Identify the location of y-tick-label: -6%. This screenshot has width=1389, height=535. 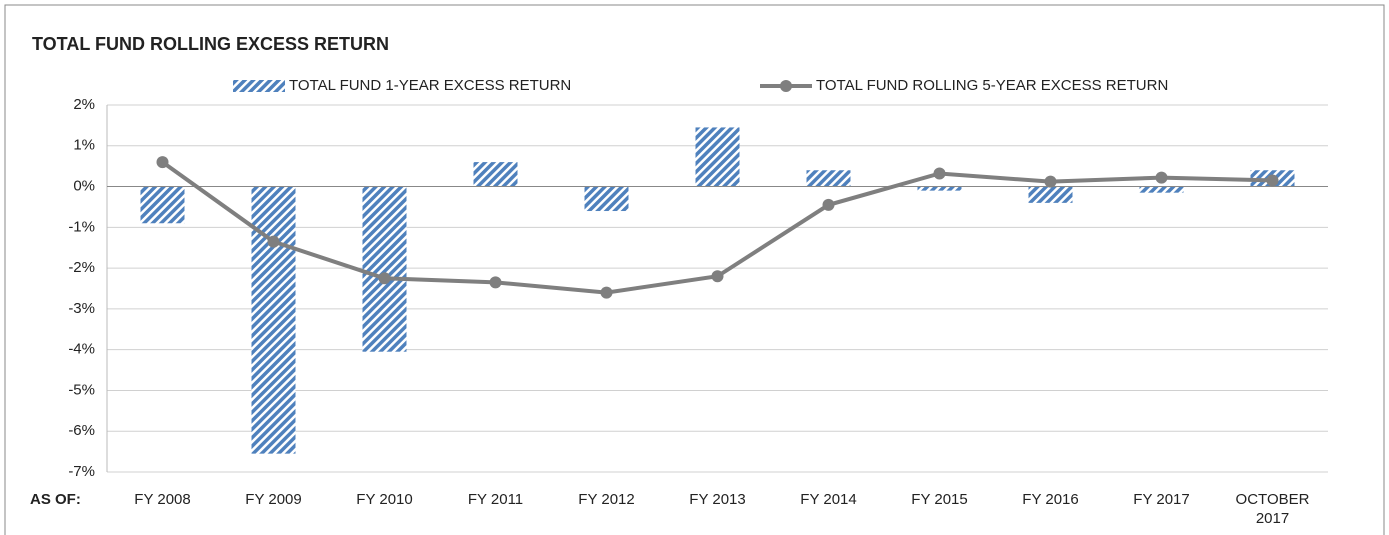
(81, 430).